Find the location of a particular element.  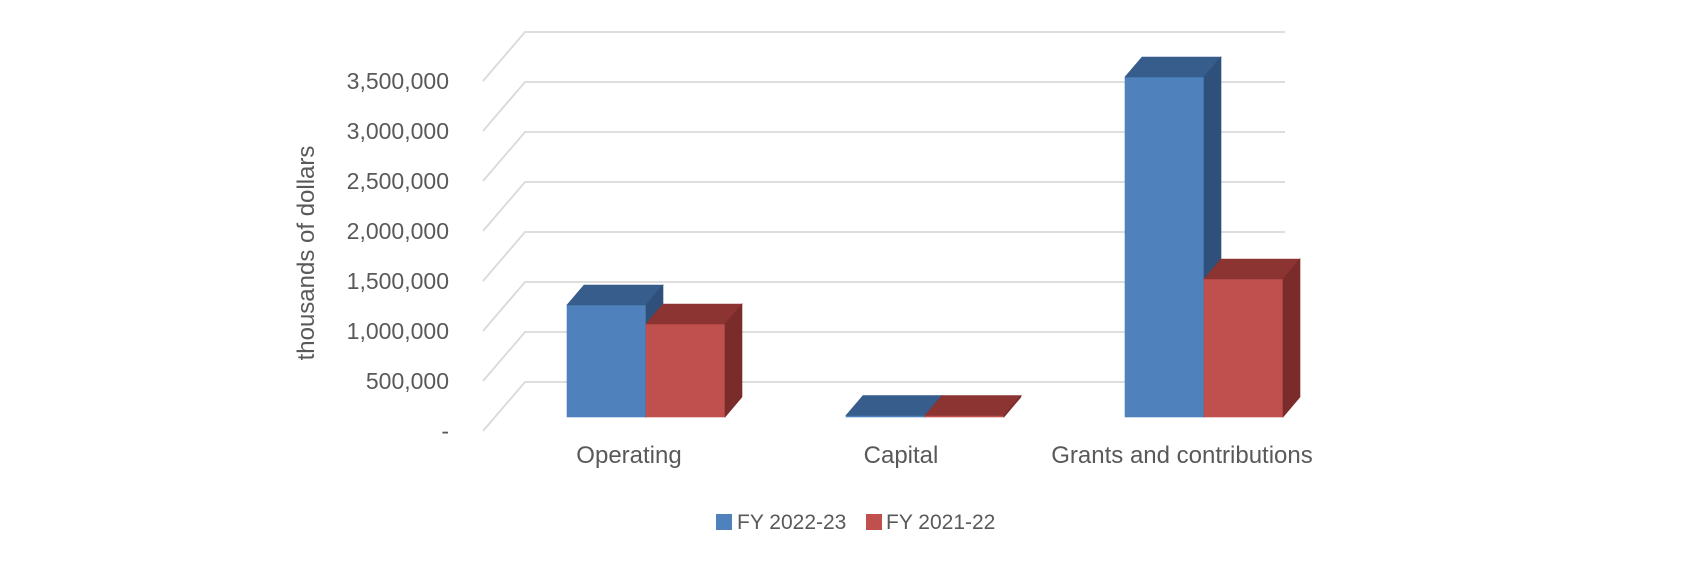

y-axis-tick-label: 1,500,000 is located at coordinates (398, 281).